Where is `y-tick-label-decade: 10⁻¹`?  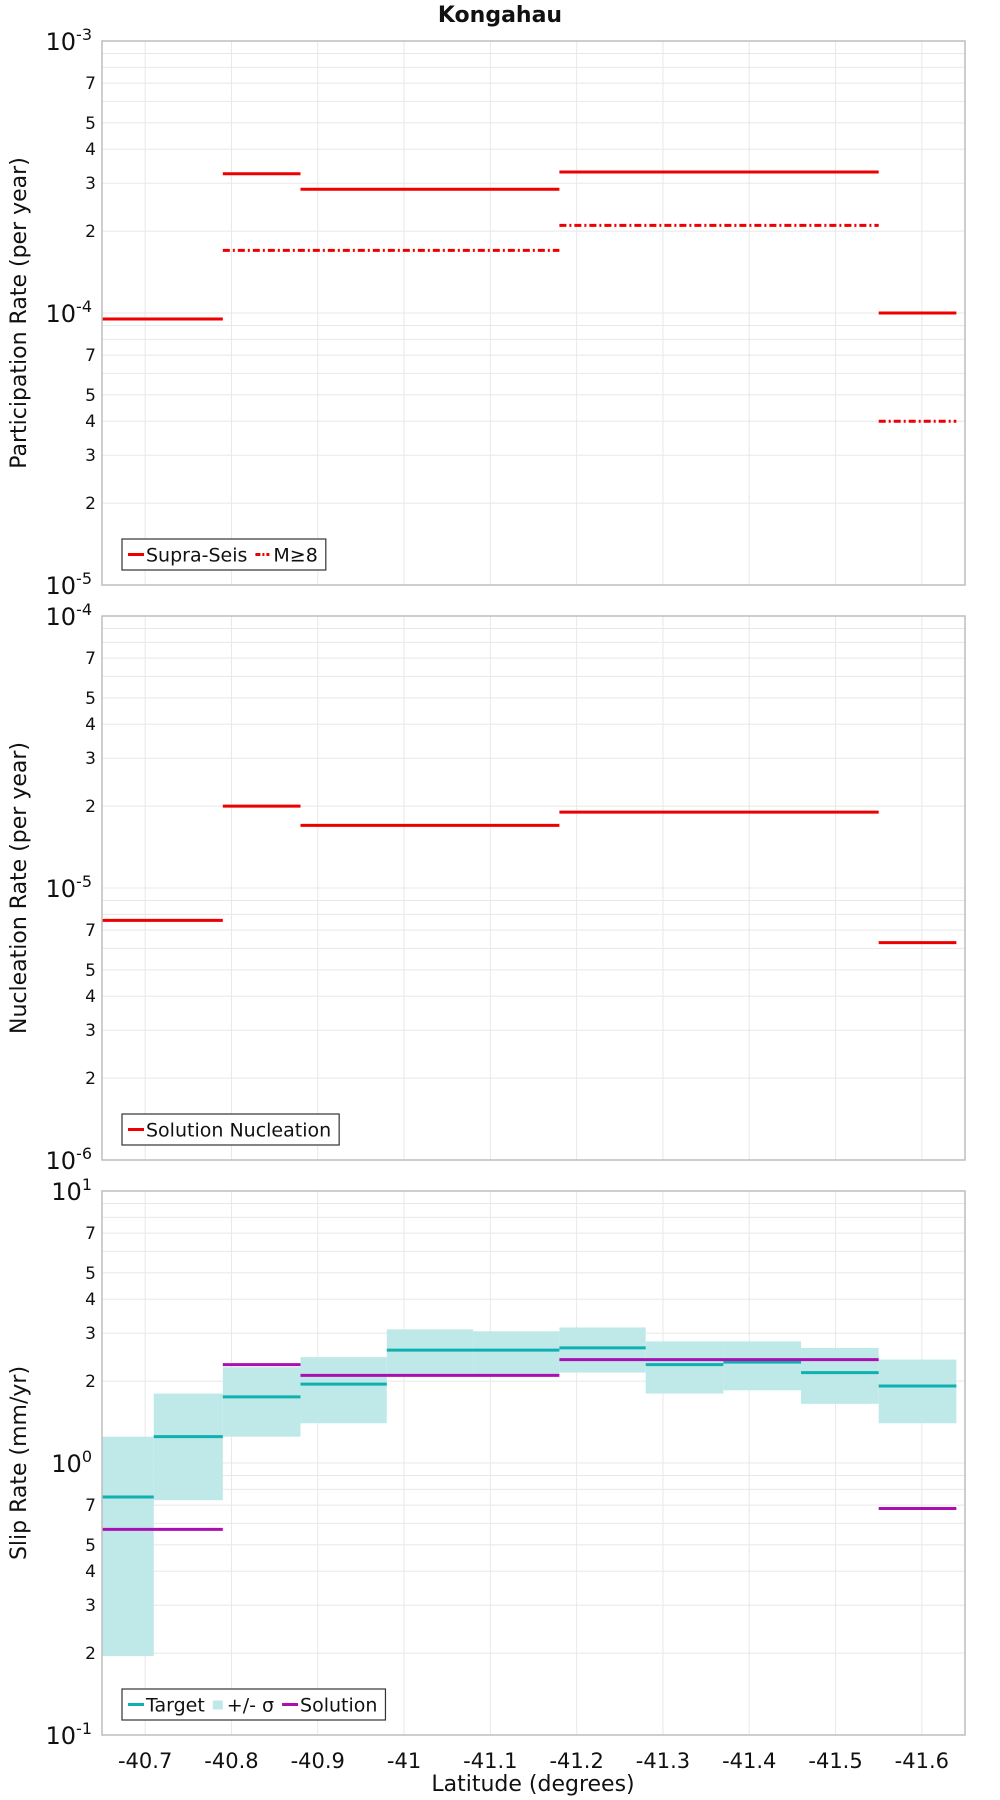 y-tick-label-decade: 10⁻¹ is located at coordinates (69, 1734).